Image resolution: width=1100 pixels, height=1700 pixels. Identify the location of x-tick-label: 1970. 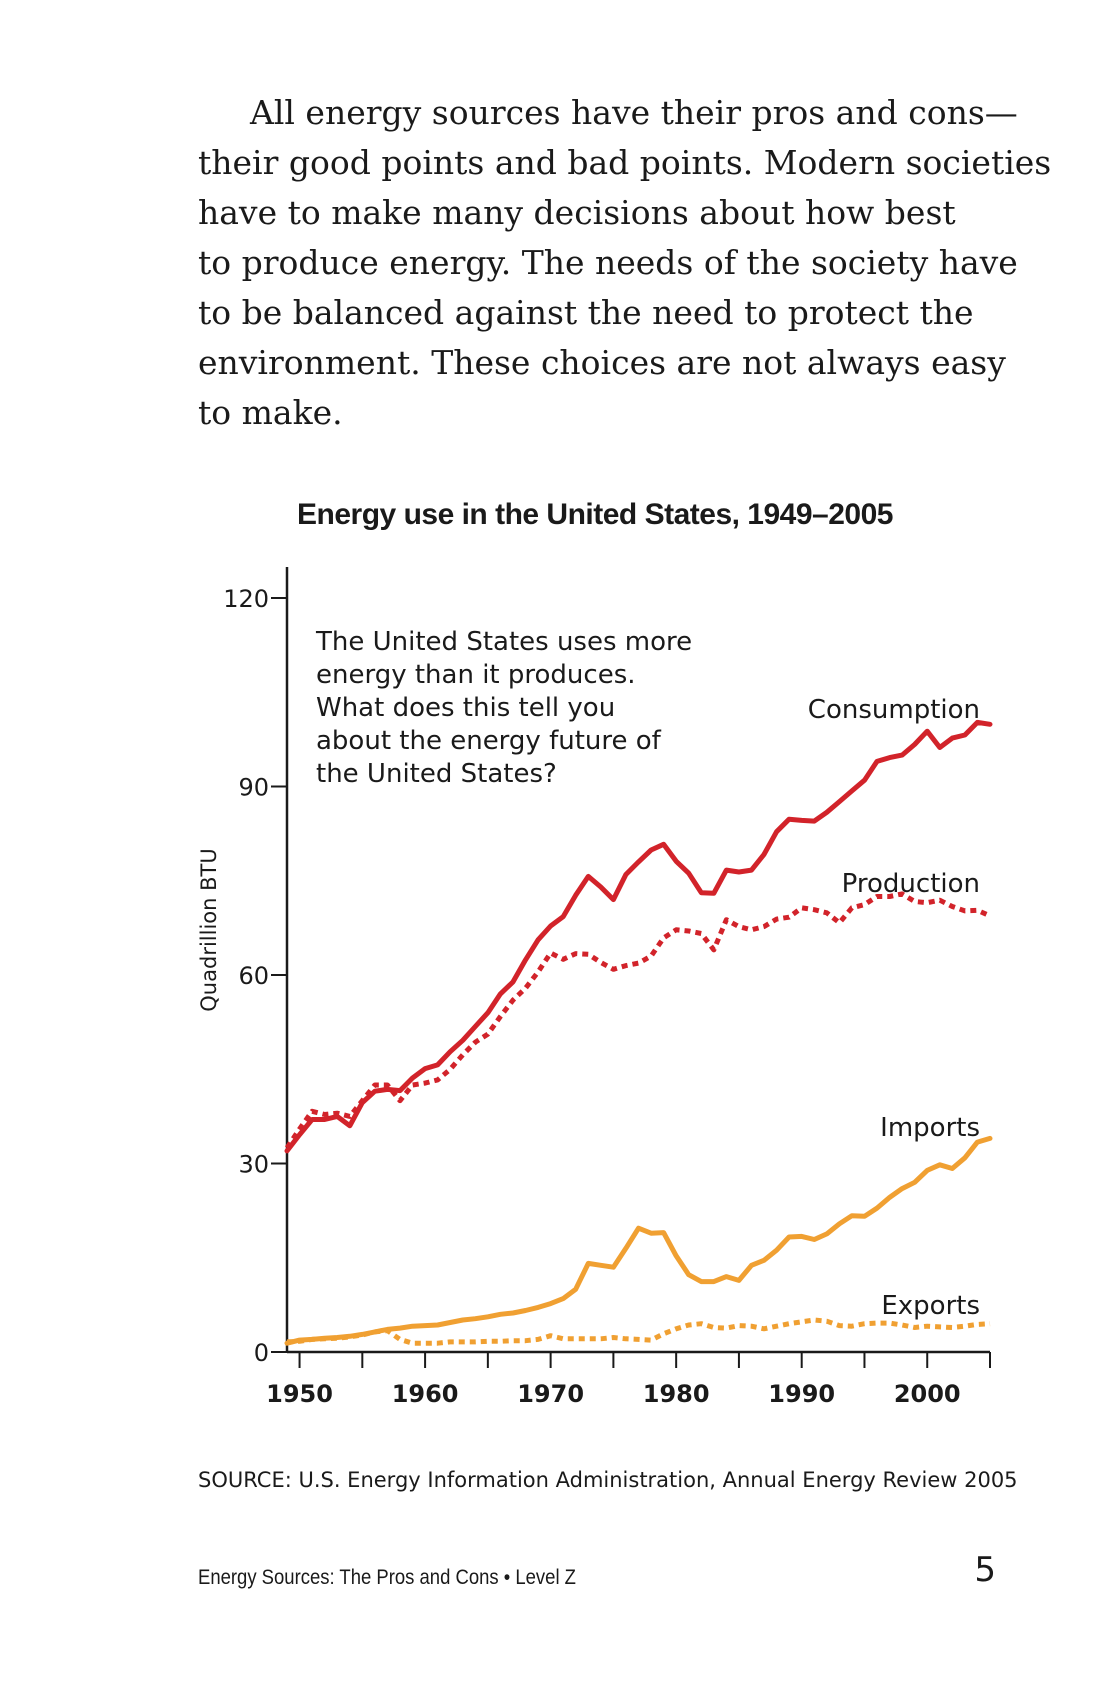
(550, 1394).